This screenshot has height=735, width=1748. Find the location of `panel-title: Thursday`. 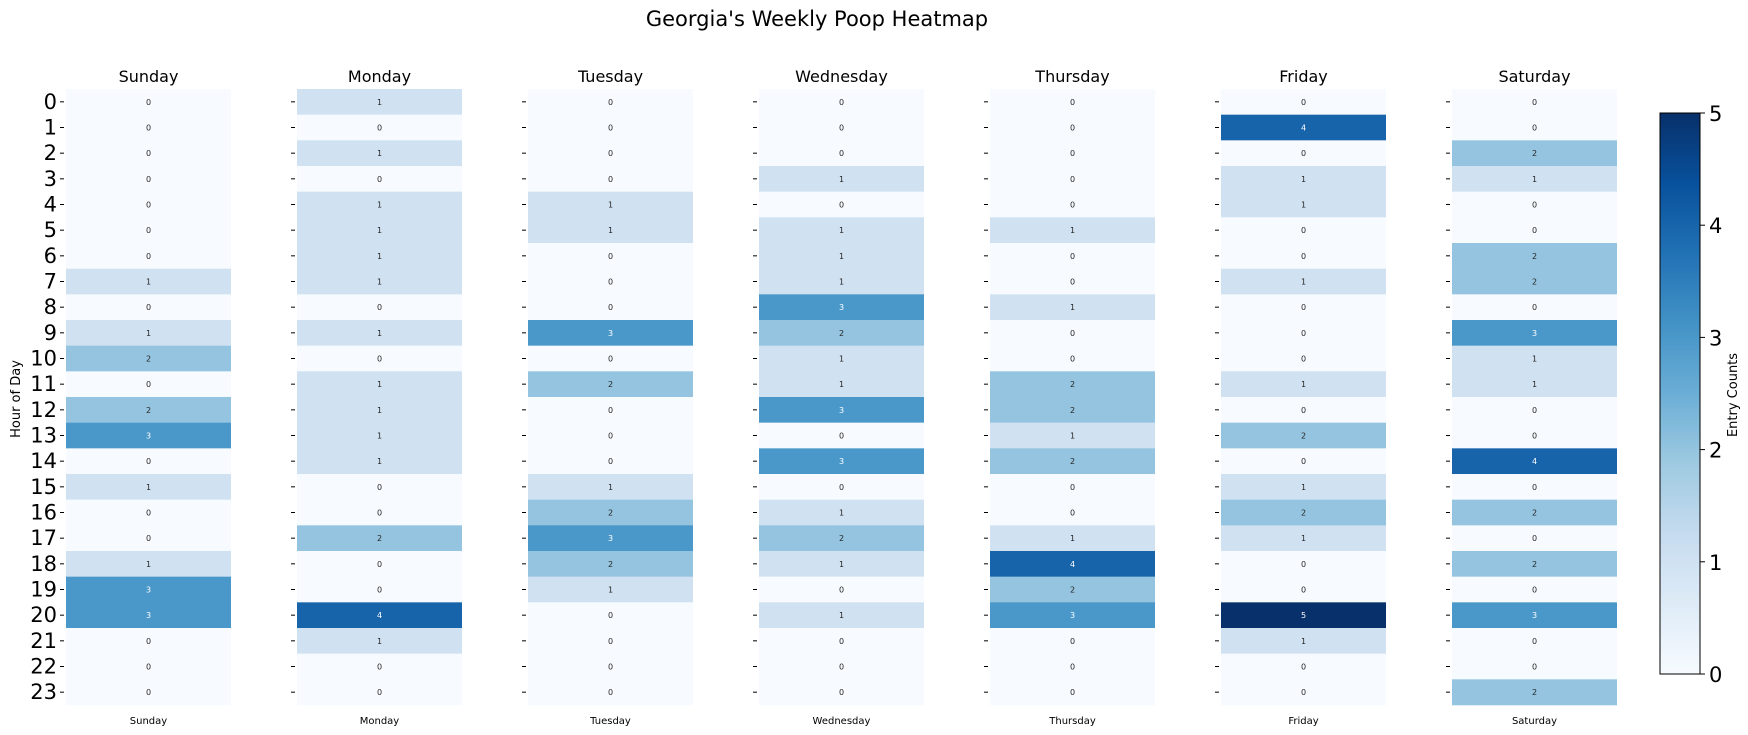

panel-title: Thursday is located at coordinates (1071, 76).